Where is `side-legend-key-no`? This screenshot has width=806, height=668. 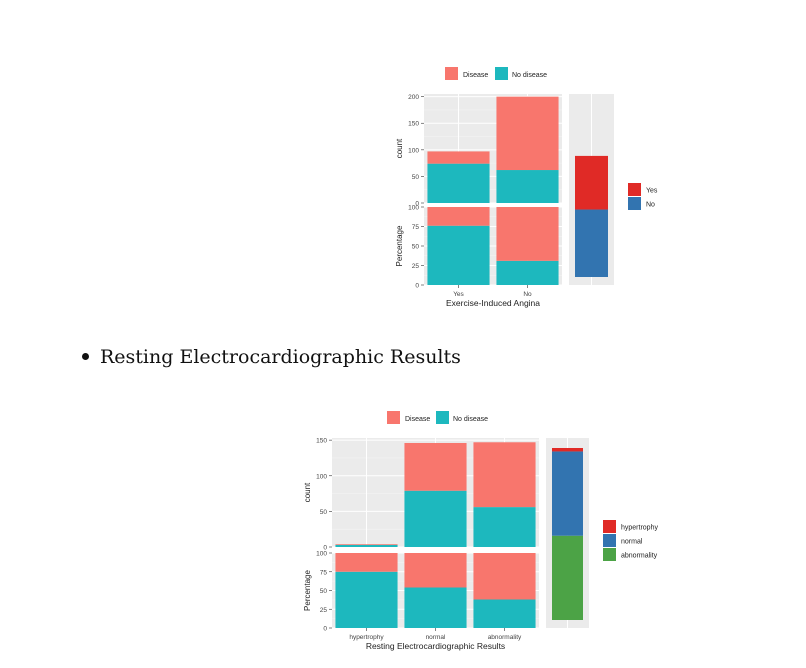
side-legend-key-no is located at coordinates (634, 203).